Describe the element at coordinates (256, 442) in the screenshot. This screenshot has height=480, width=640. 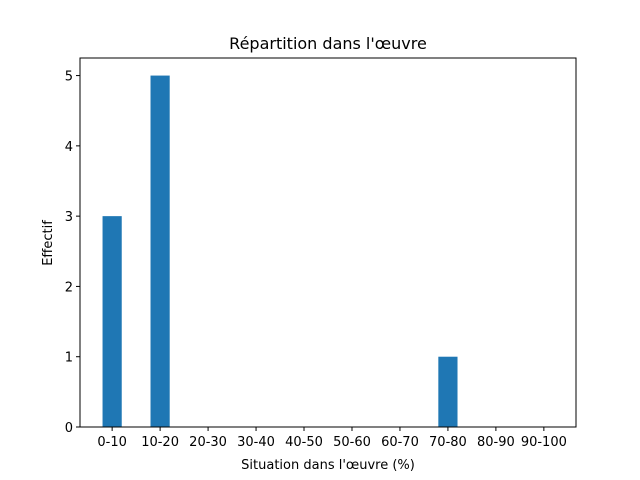
I see `x-tick-label: 30-40` at that location.